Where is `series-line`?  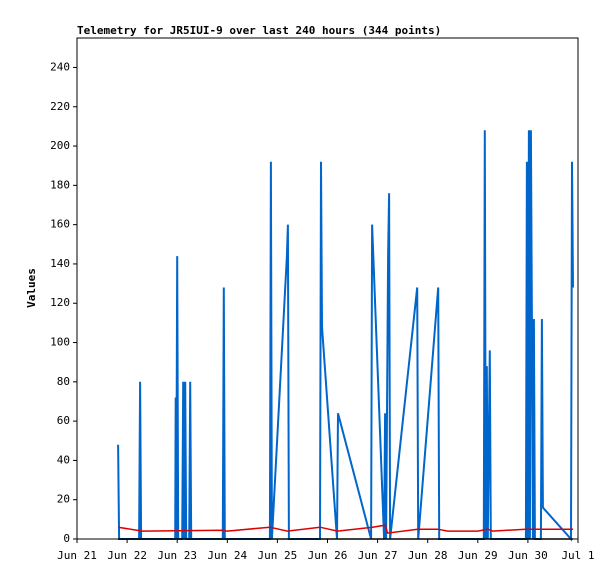 series-line is located at coordinates (345, 529).